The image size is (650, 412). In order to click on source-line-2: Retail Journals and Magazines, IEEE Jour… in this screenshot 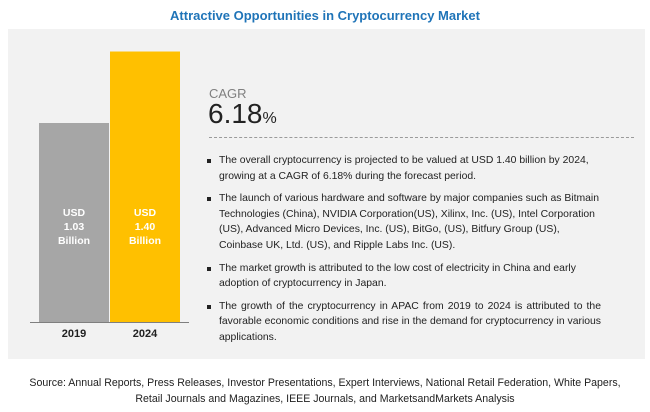, I will do `click(325, 399)`.